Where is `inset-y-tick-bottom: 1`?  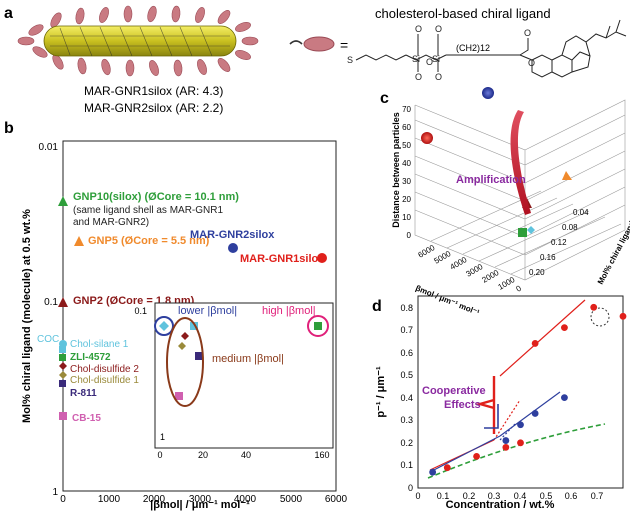 inset-y-tick-bottom: 1 is located at coordinates (162, 437).